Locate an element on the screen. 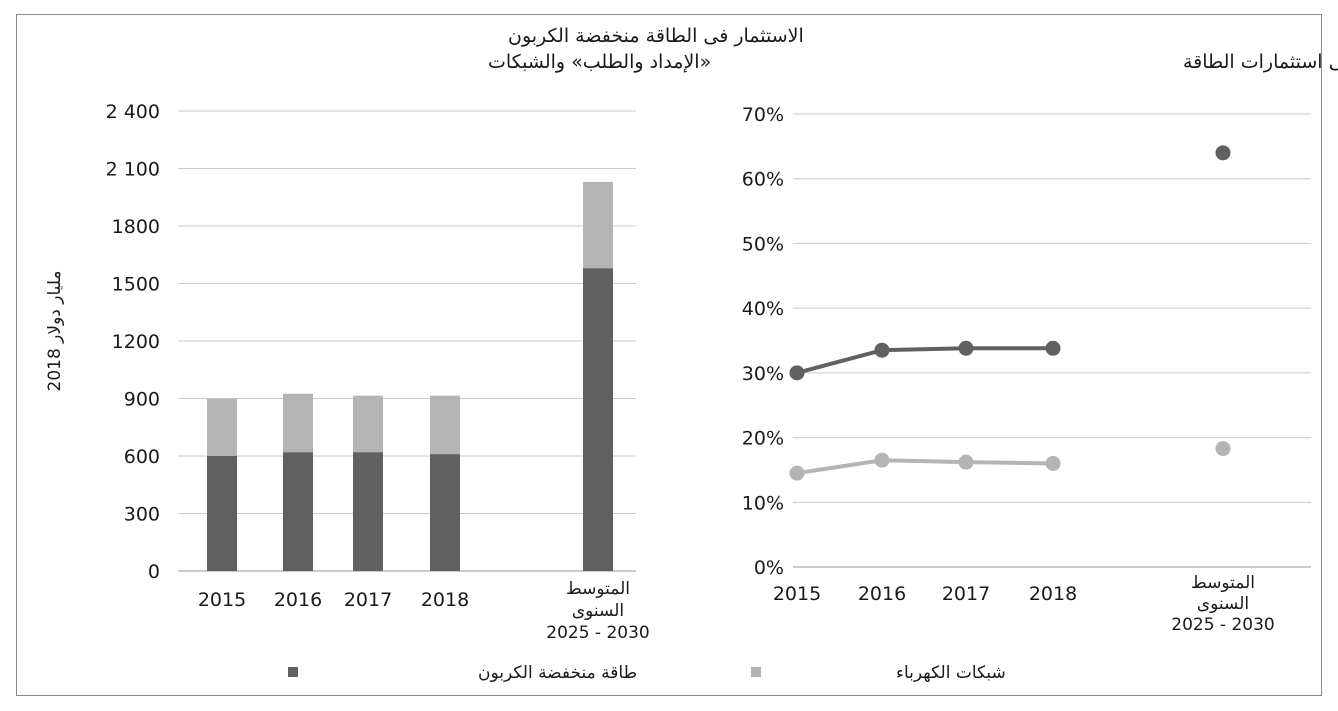 This screenshot has width=1338, height=711. left-y-tick-label: 600 is located at coordinates (142, 457).